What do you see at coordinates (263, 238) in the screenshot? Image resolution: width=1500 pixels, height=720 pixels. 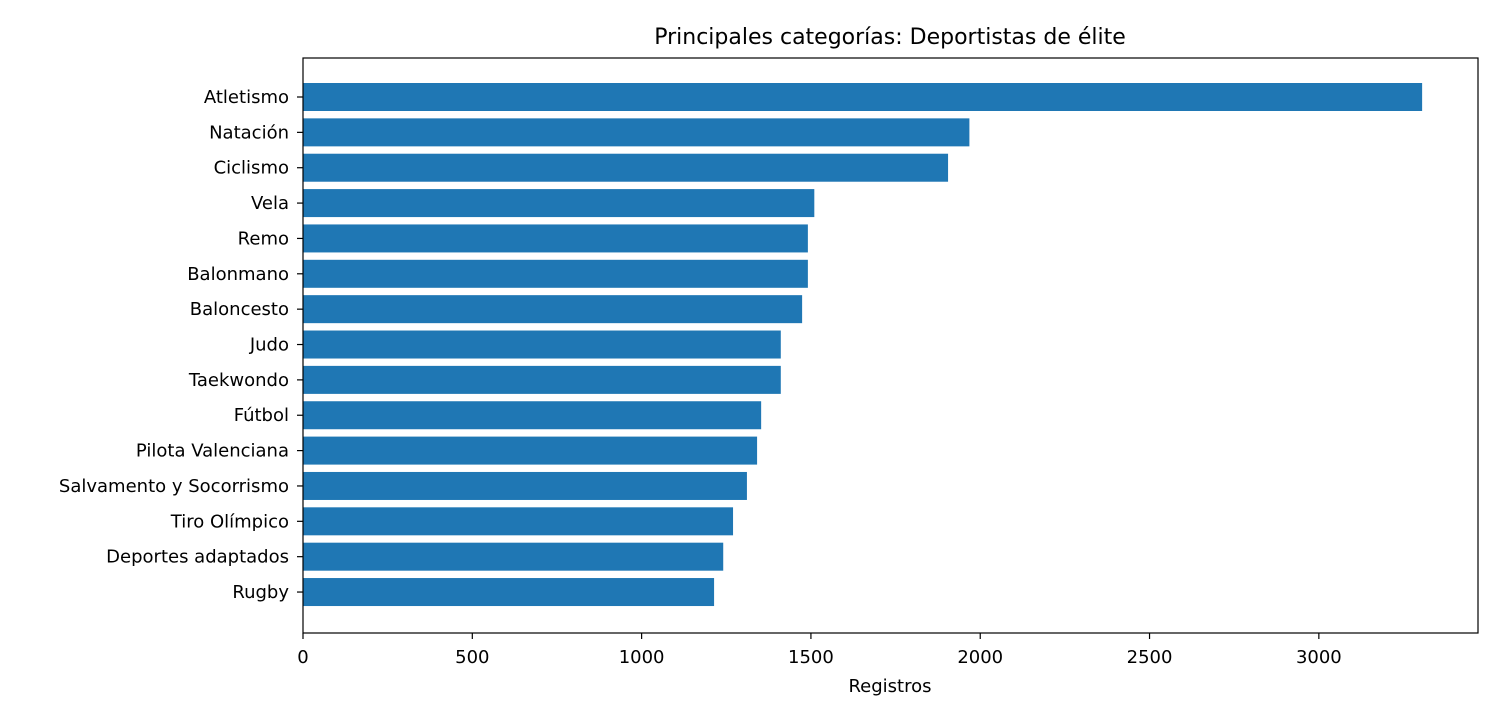 I see `y-tick-label: Remo` at bounding box center [263, 238].